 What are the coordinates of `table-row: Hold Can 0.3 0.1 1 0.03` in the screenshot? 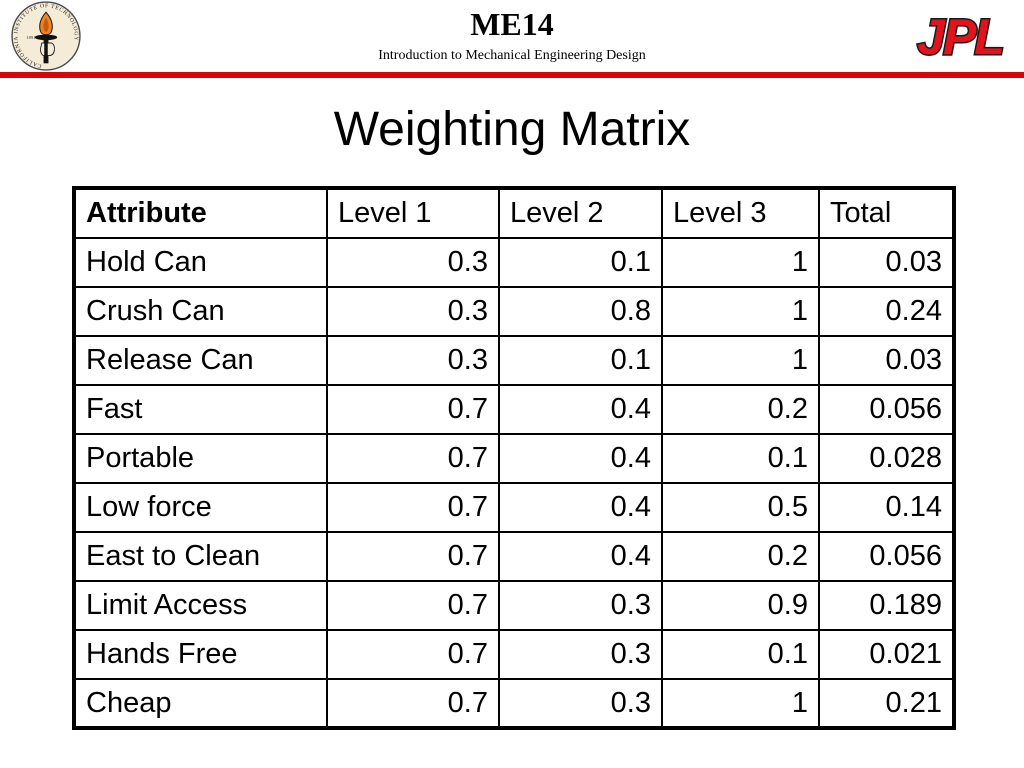 It's located at (514, 262).